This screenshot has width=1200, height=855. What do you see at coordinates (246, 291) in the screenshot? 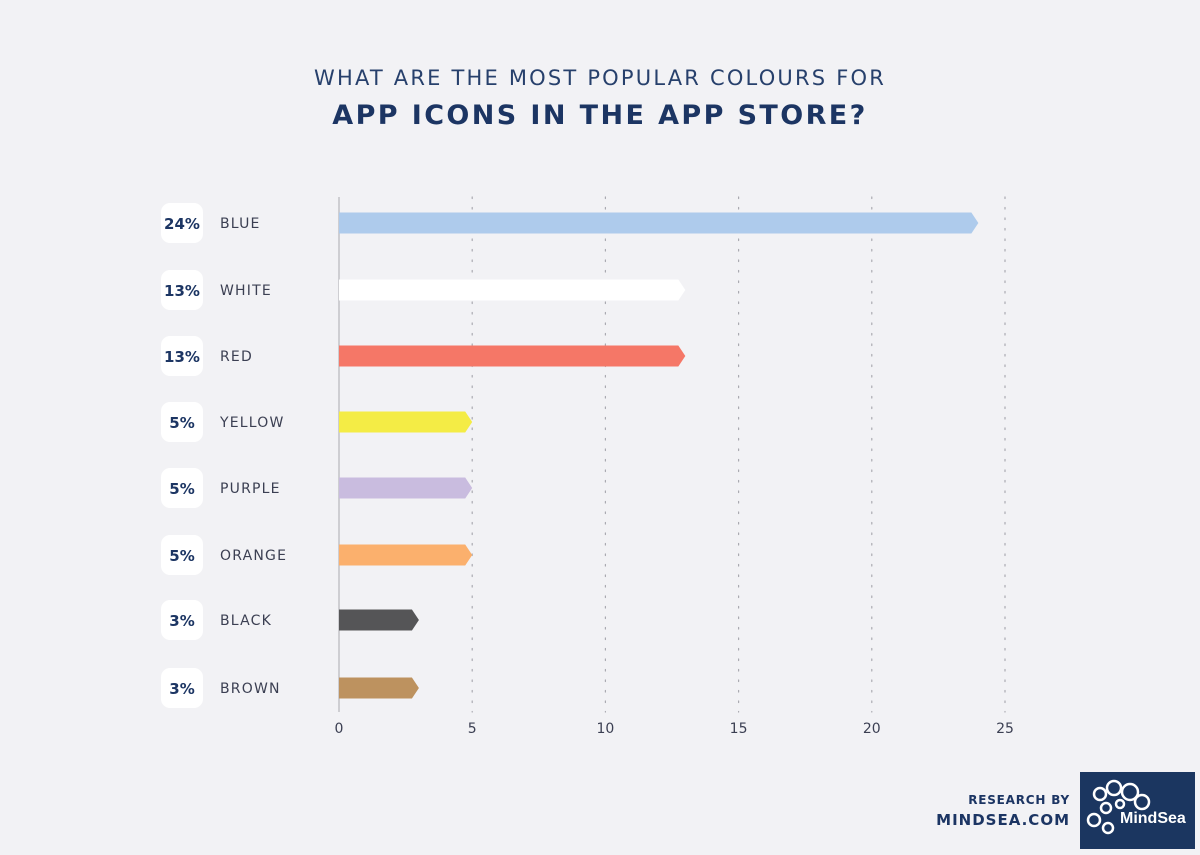
I see `category-label: WHITE` at bounding box center [246, 291].